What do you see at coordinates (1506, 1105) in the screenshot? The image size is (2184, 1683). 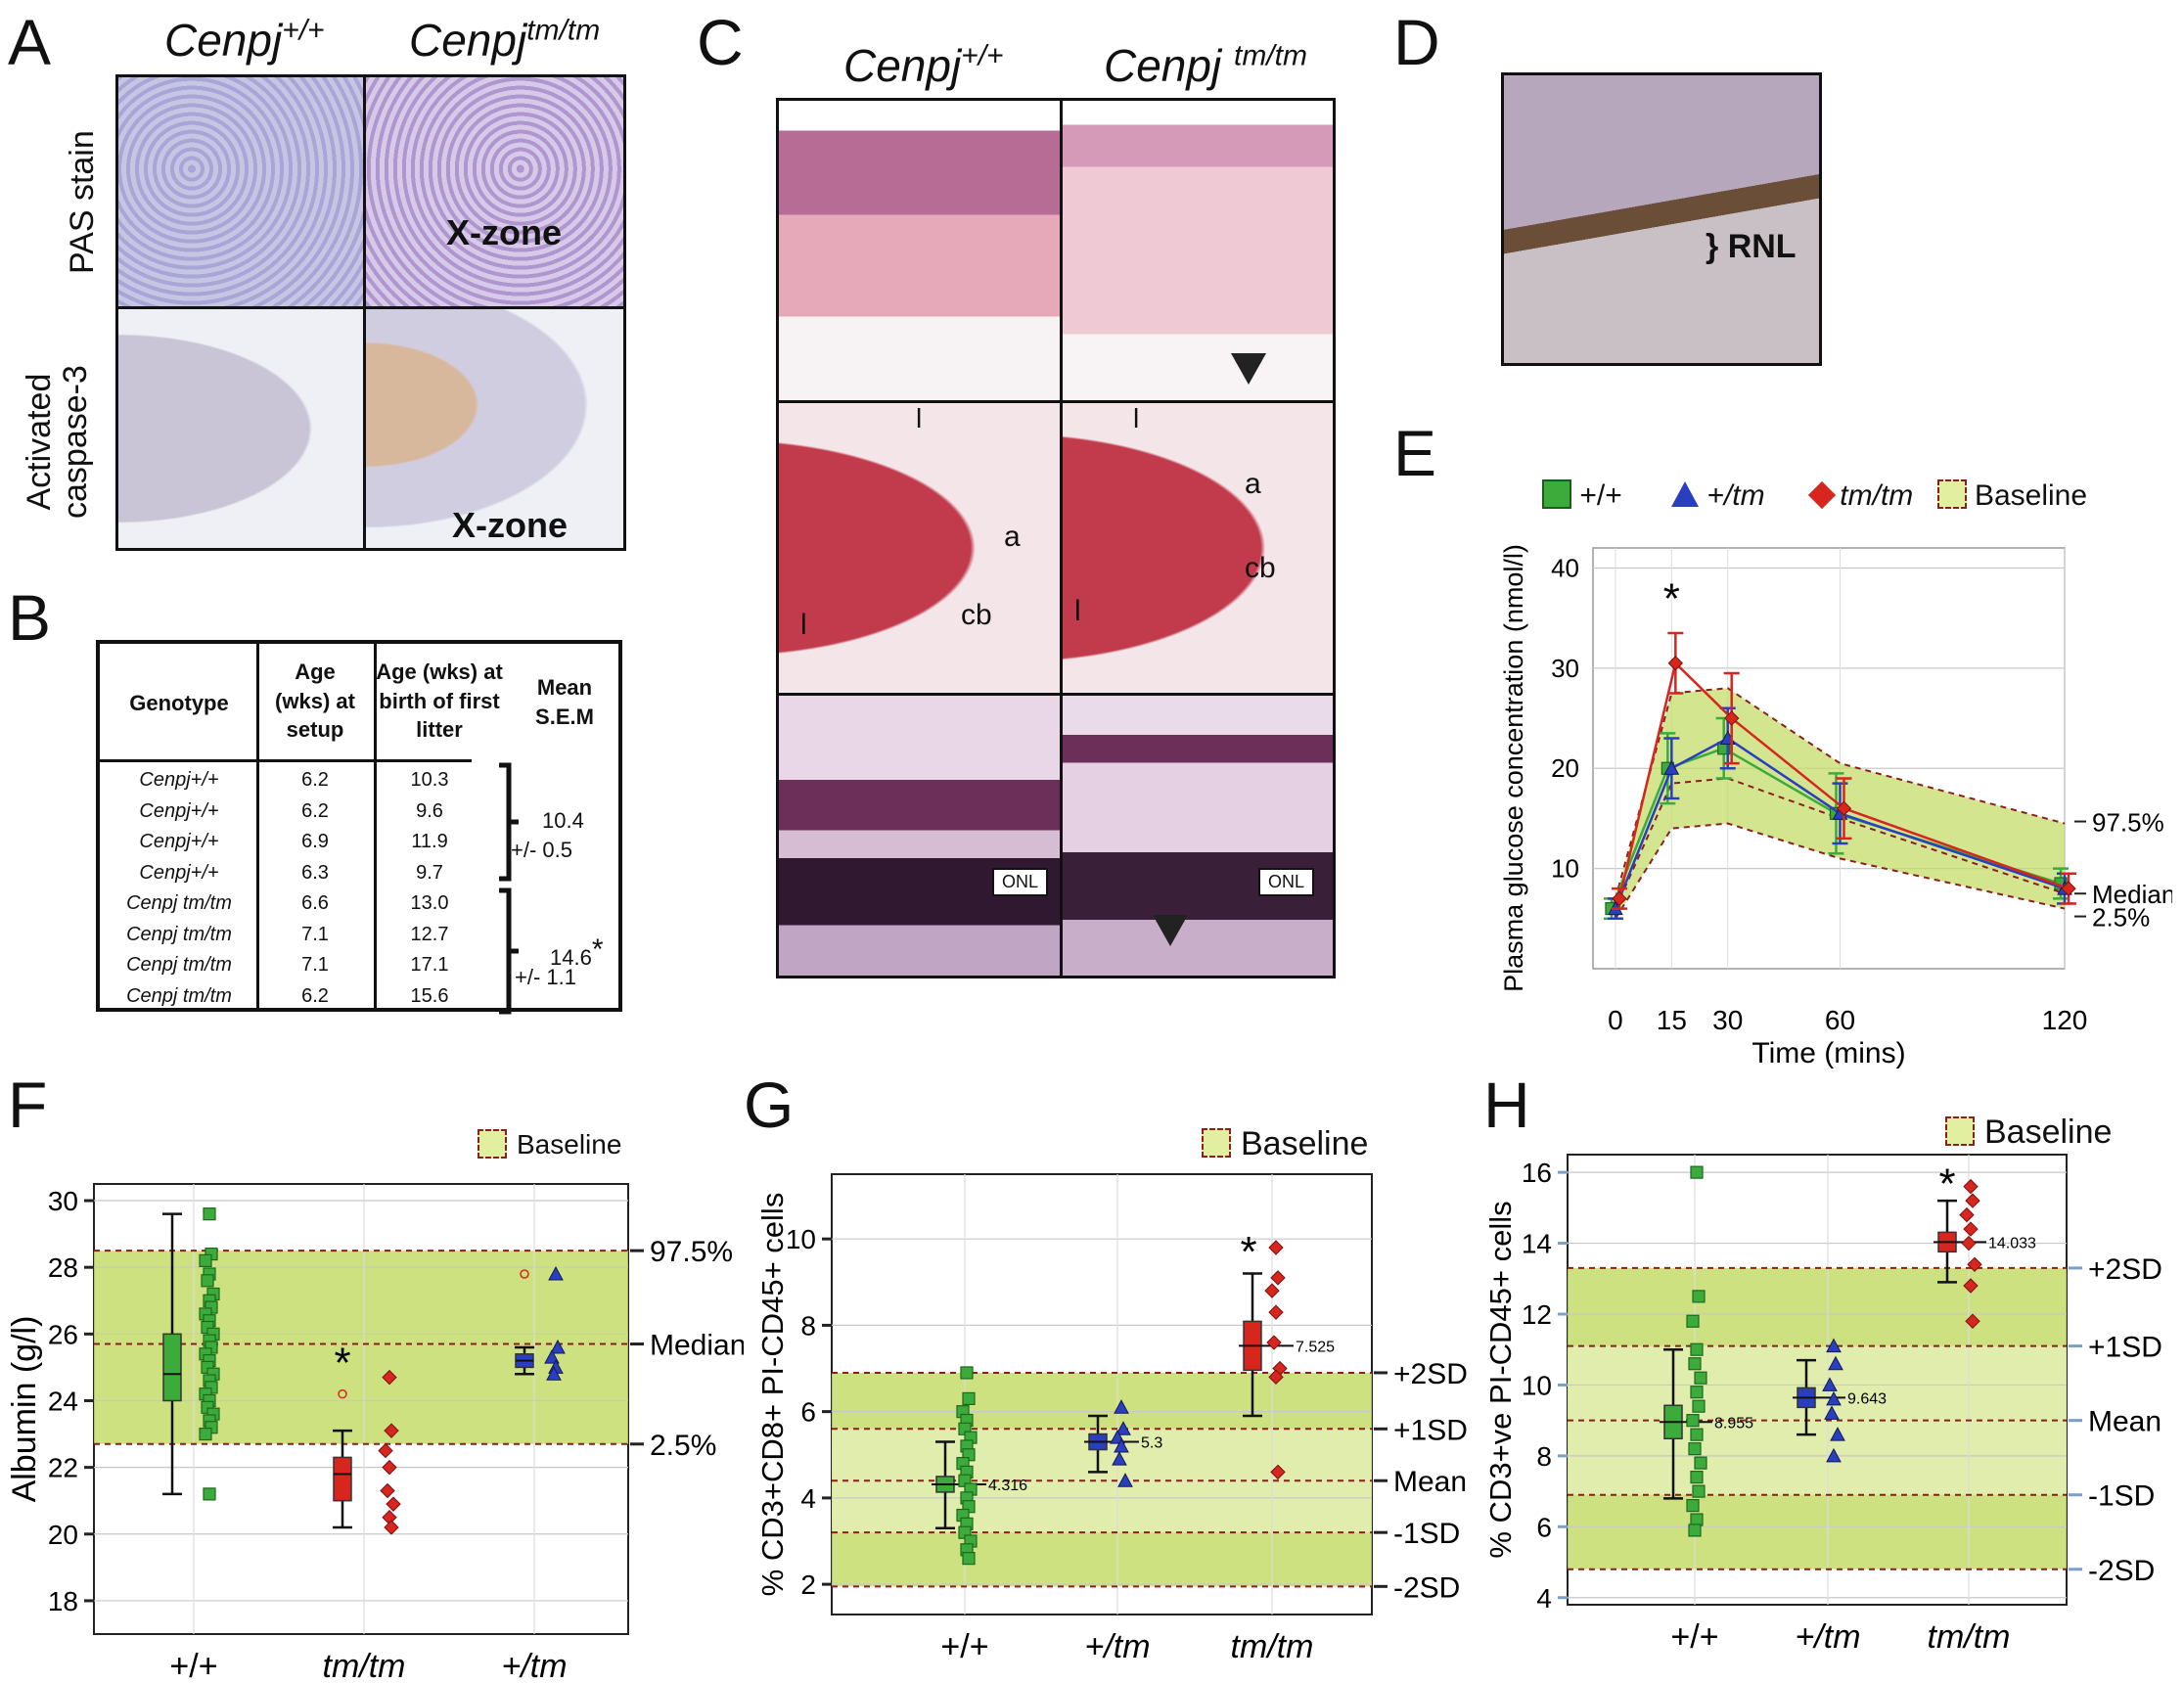 I see `panel-label-h: H` at bounding box center [1506, 1105].